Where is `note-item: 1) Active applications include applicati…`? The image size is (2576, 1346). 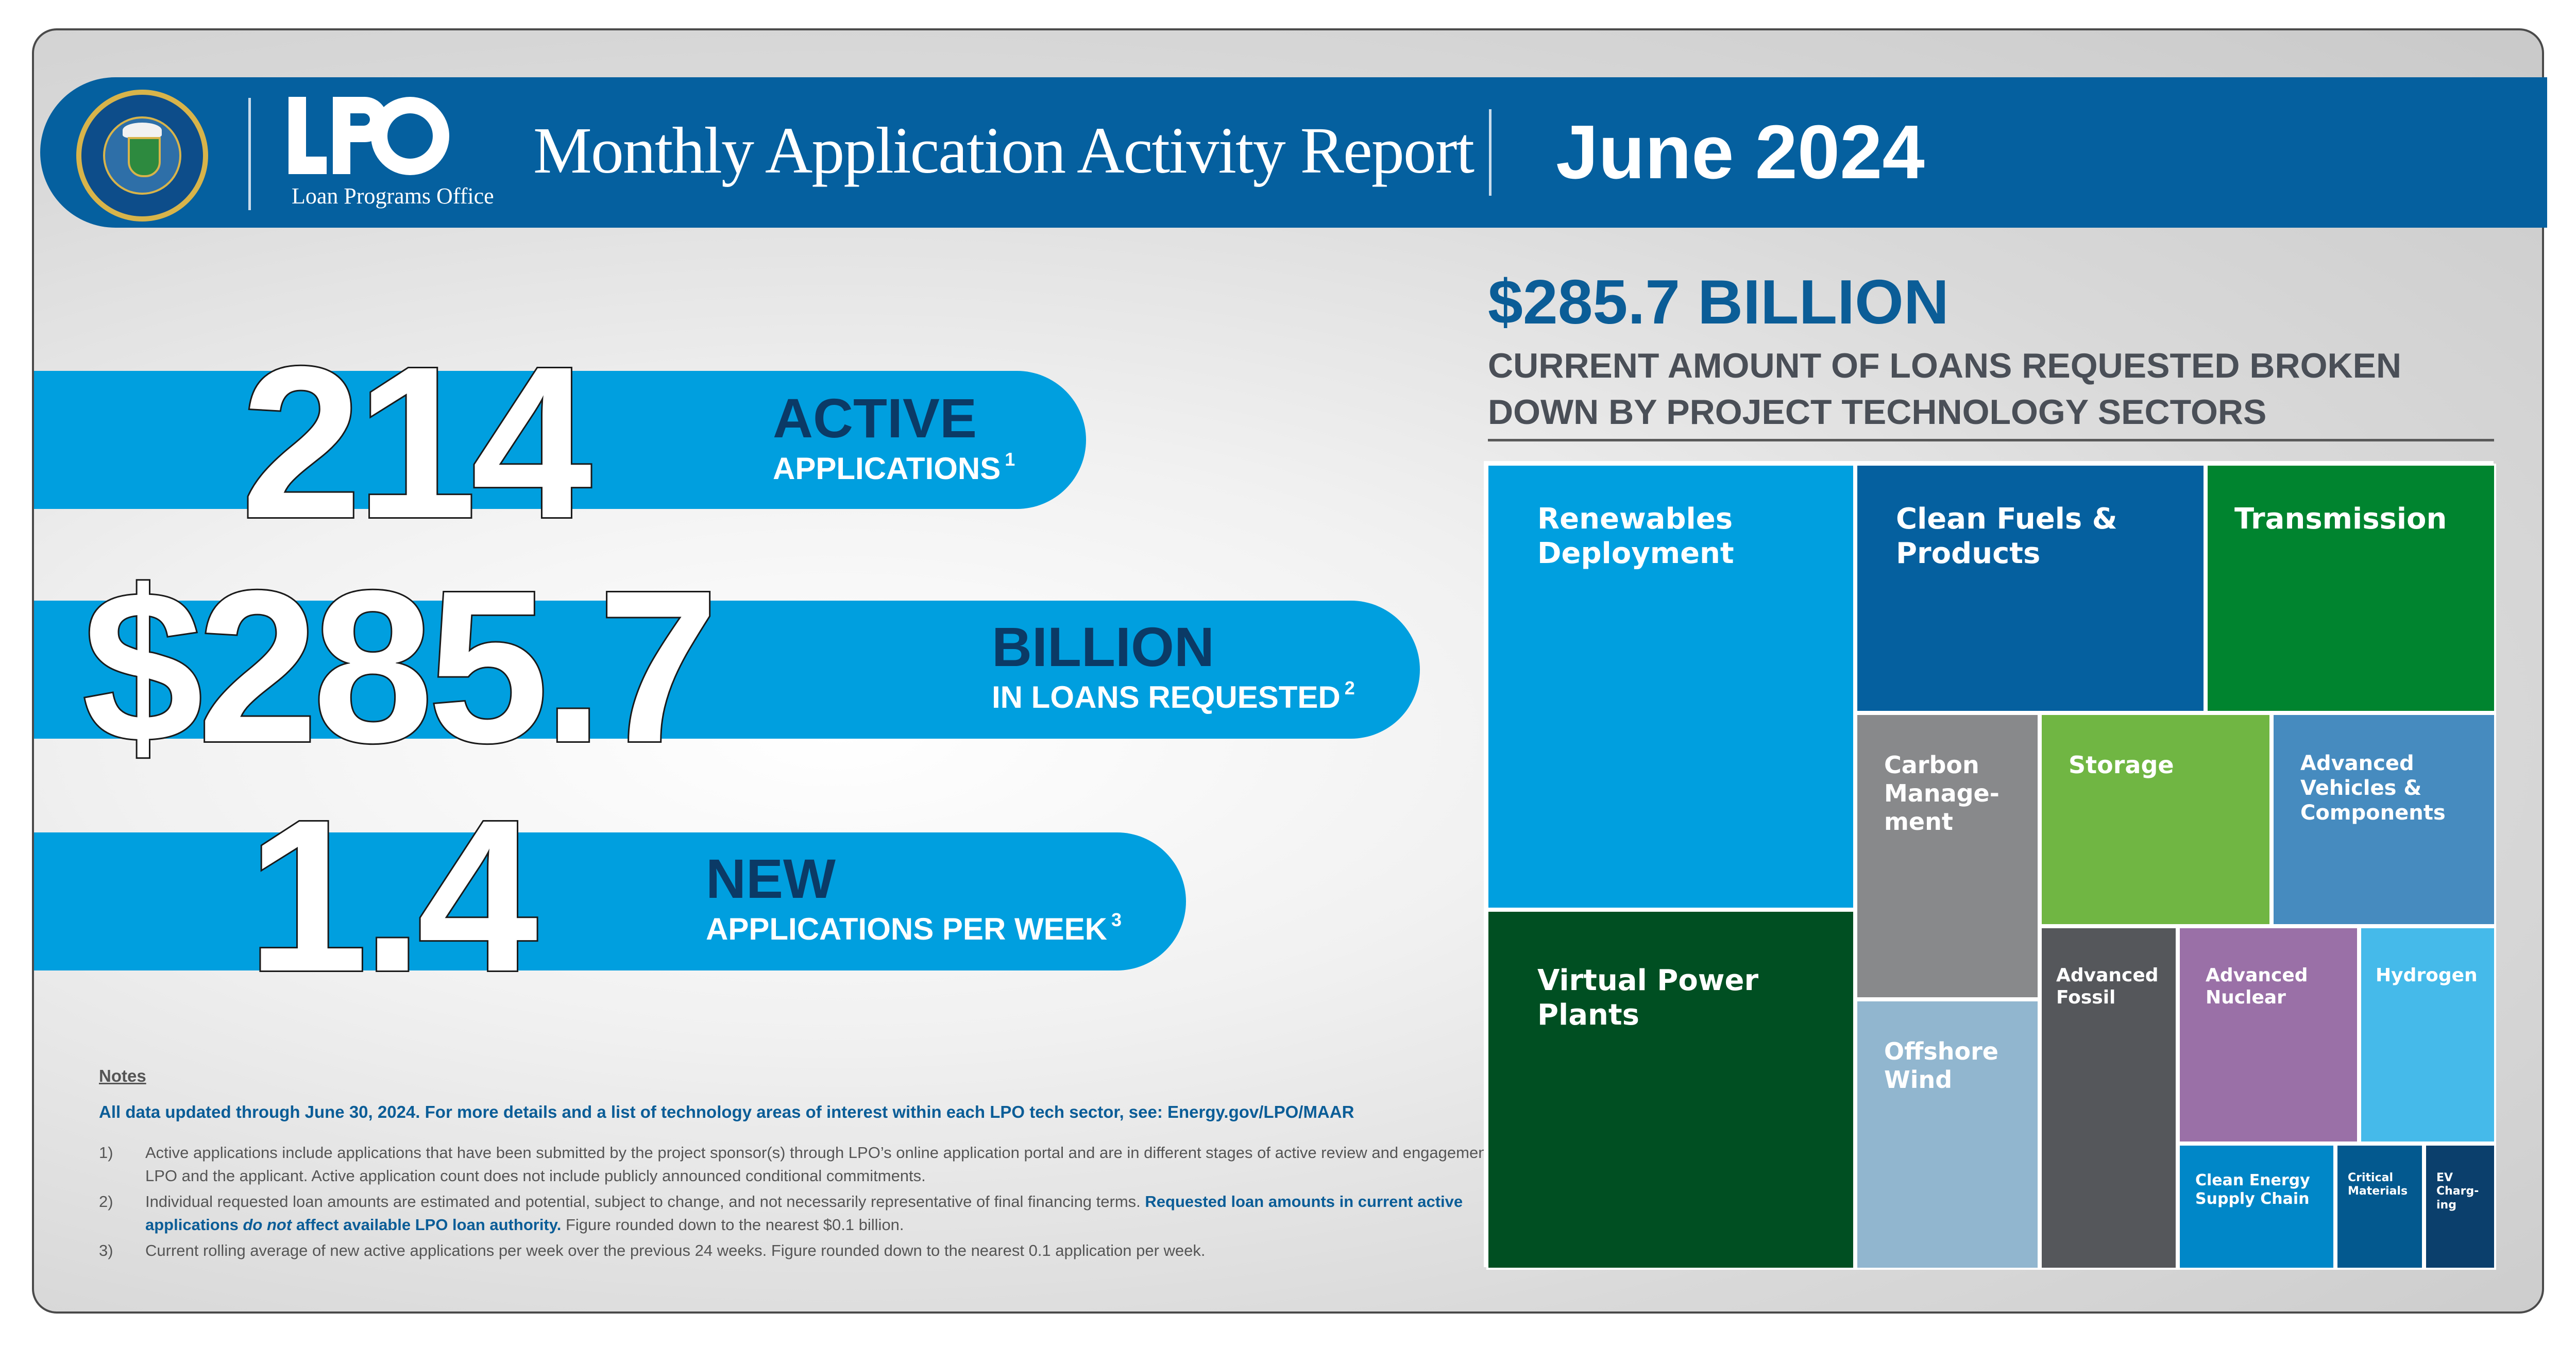
note-item: 1) Active applications include applicati… is located at coordinates (806, 1165).